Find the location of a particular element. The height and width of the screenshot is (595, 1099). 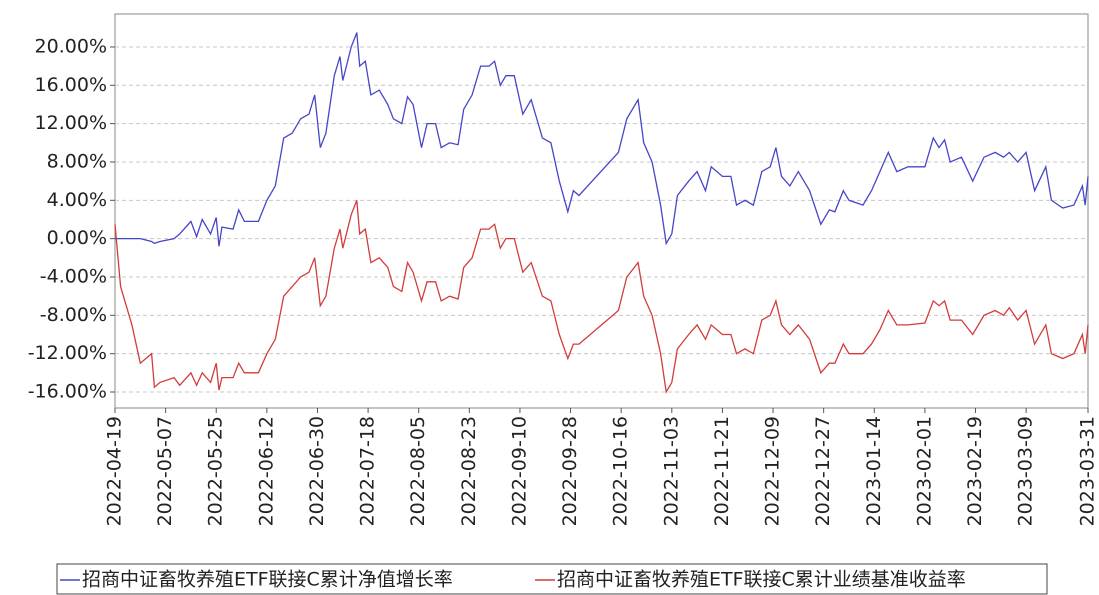

y-tick-label: -12.00% is located at coordinates (67, 353).